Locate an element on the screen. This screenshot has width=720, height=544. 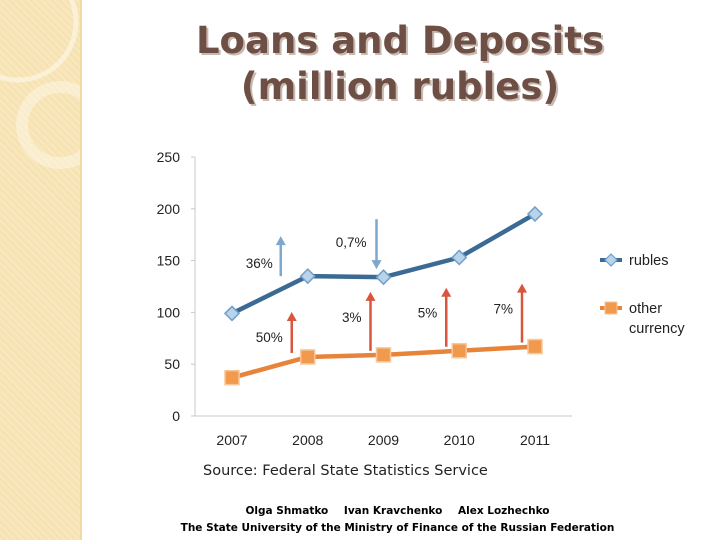
y-tick-label: 150 is located at coordinates (169, 261).